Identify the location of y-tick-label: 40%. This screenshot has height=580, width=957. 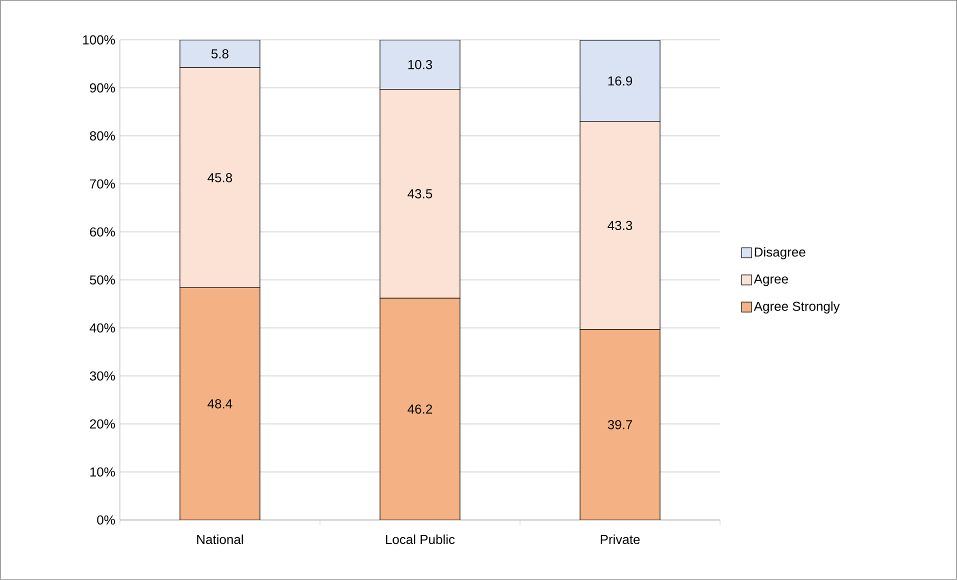
(102, 328).